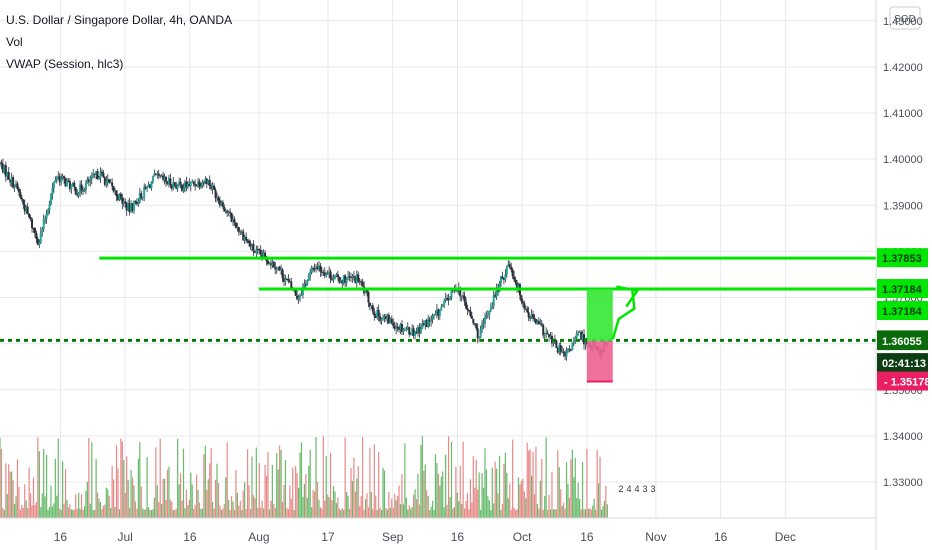 The width and height of the screenshot is (932, 550). I want to click on y-tick-label: 1.39000, so click(903, 206).